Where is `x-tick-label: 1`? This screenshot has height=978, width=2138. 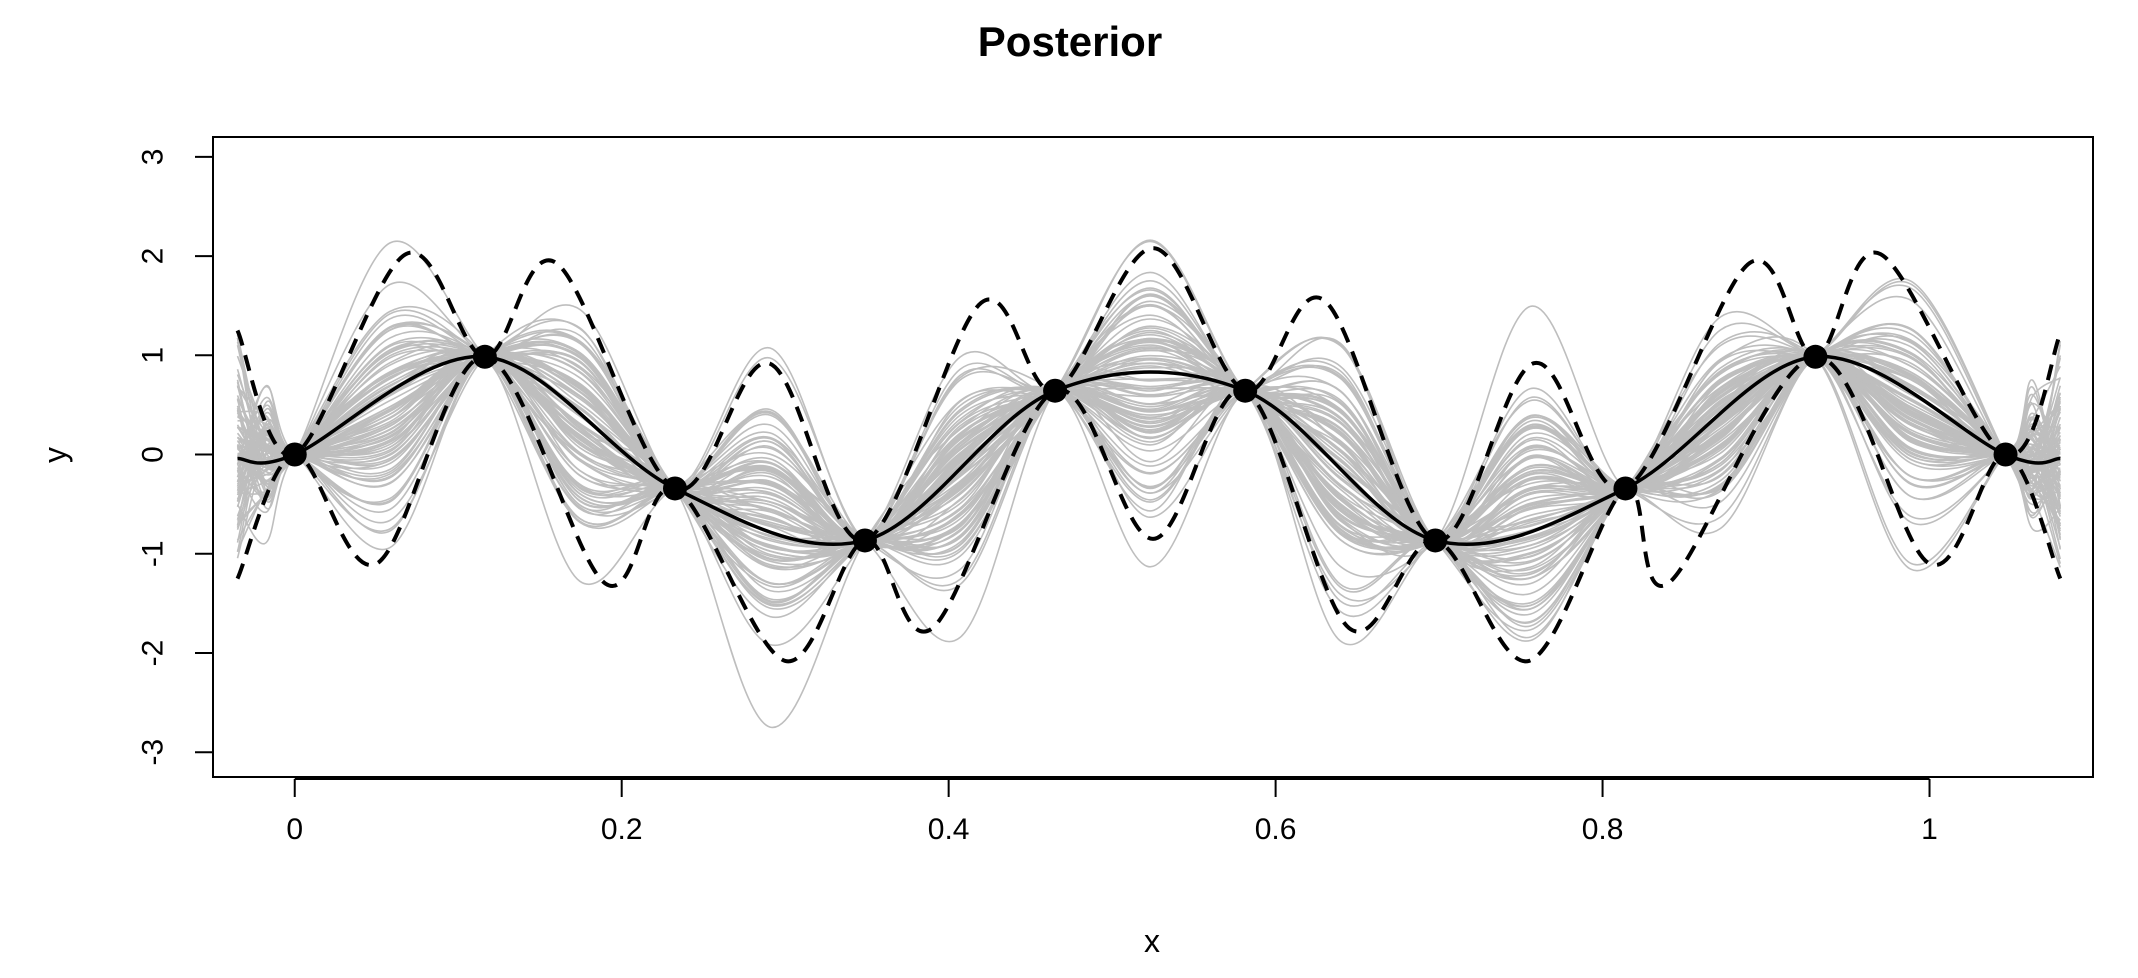 x-tick-label: 1 is located at coordinates (1929, 829).